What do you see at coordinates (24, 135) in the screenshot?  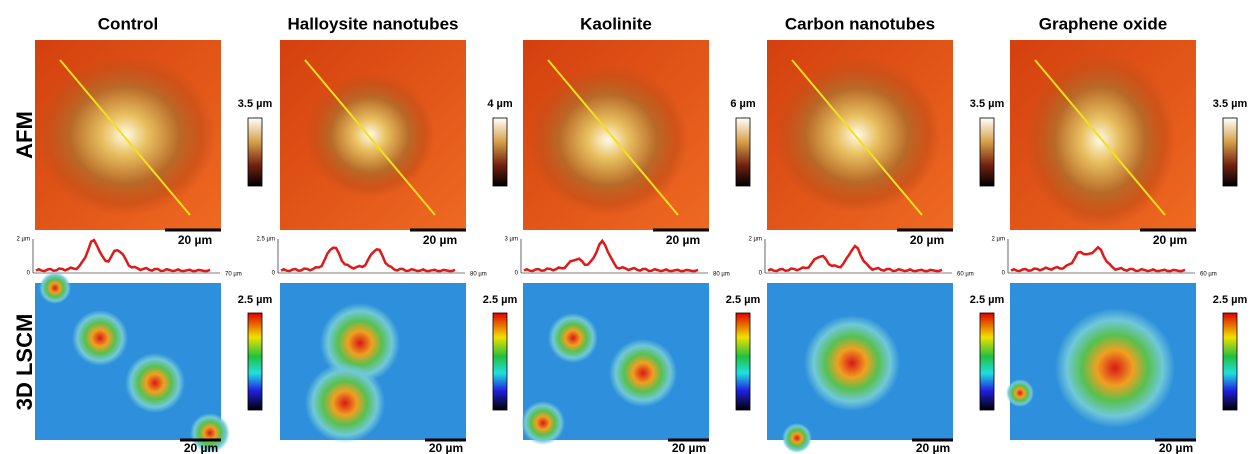 I see `row-label: AFM` at bounding box center [24, 135].